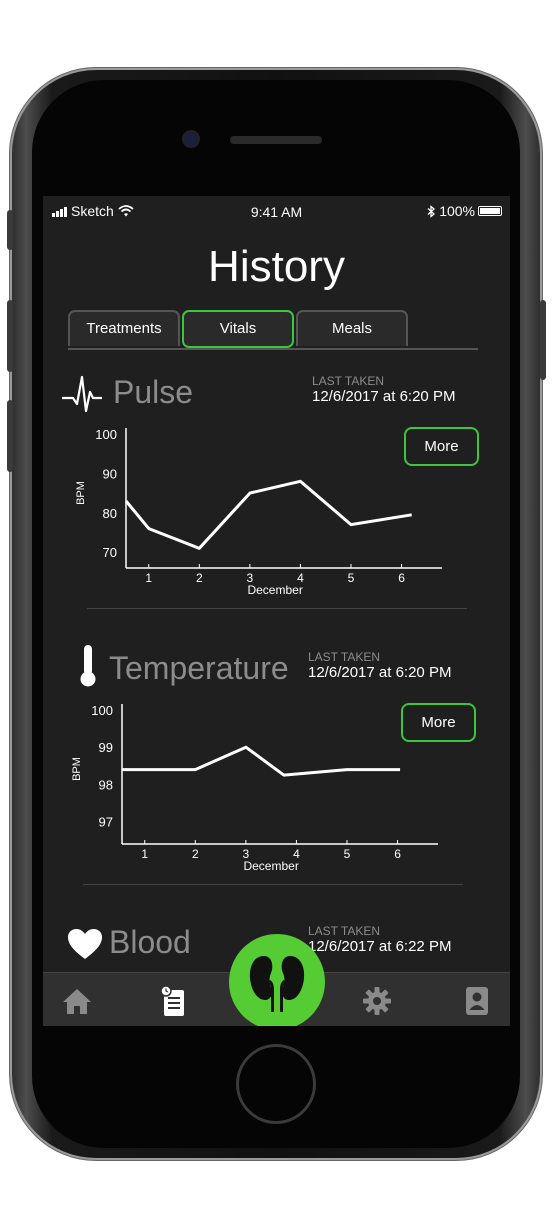 The height and width of the screenshot is (1228, 553). What do you see at coordinates (106, 747) in the screenshot?
I see `y-tick-label: 99` at bounding box center [106, 747].